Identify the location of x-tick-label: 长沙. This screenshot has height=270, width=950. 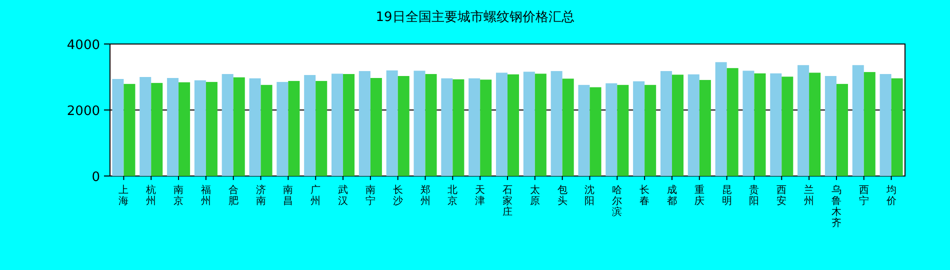
(397, 195).